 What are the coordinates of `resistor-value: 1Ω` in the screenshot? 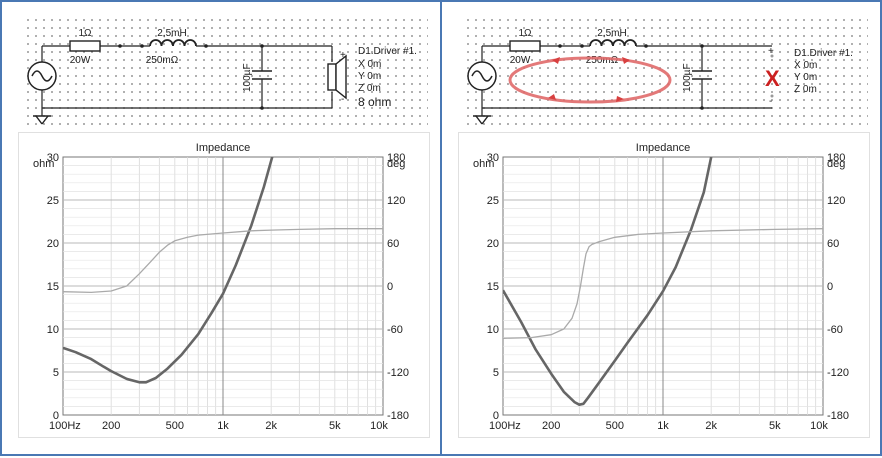 It's located at (85, 33).